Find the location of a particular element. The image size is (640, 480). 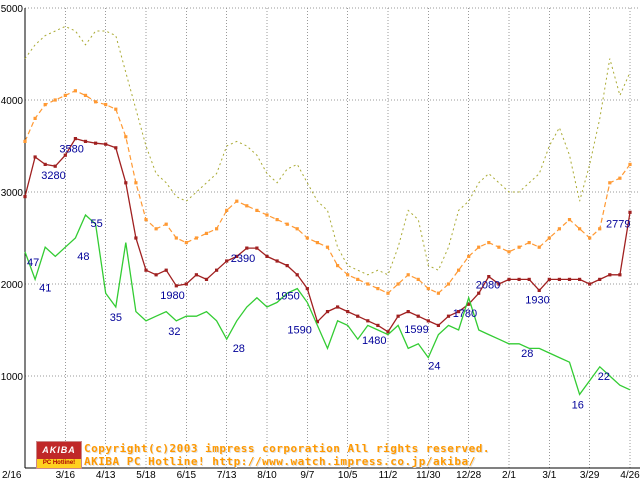

x-tick-label: 12/28 is located at coordinates (468, 475).